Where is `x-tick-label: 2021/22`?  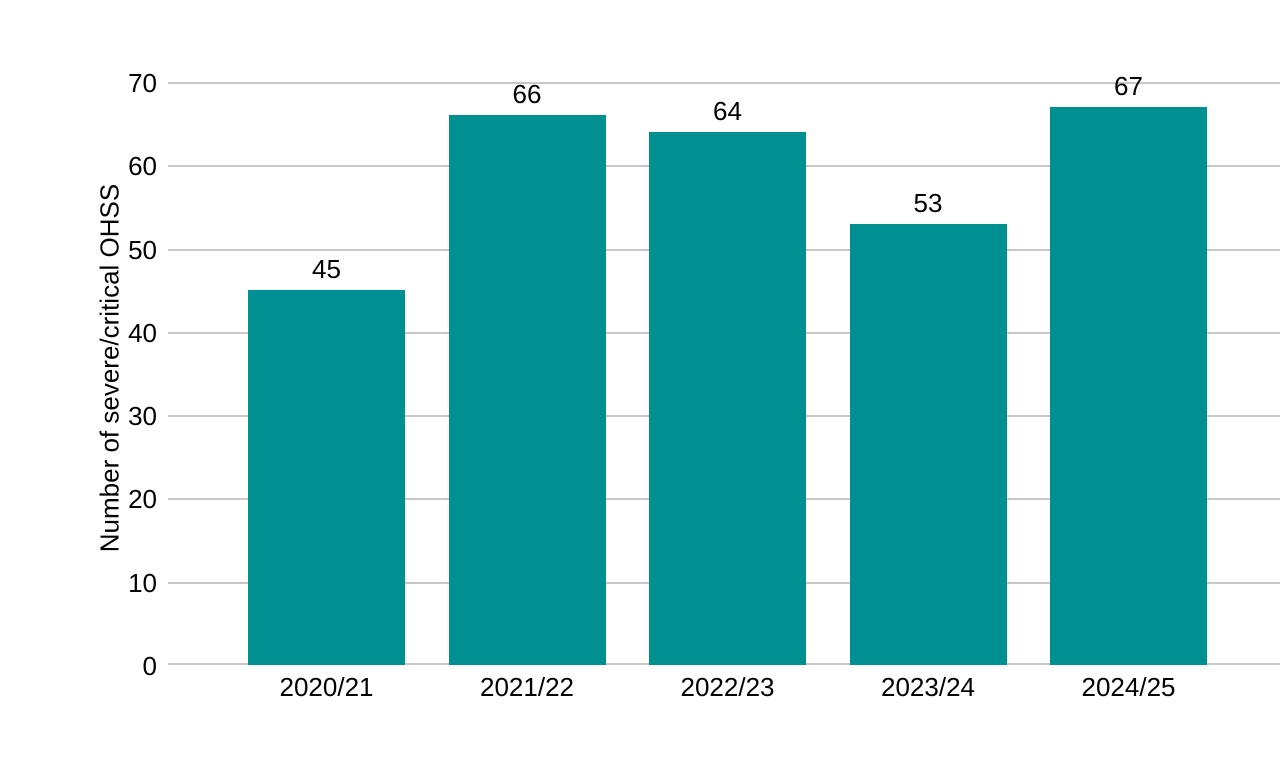 x-tick-label: 2021/22 is located at coordinates (527, 687).